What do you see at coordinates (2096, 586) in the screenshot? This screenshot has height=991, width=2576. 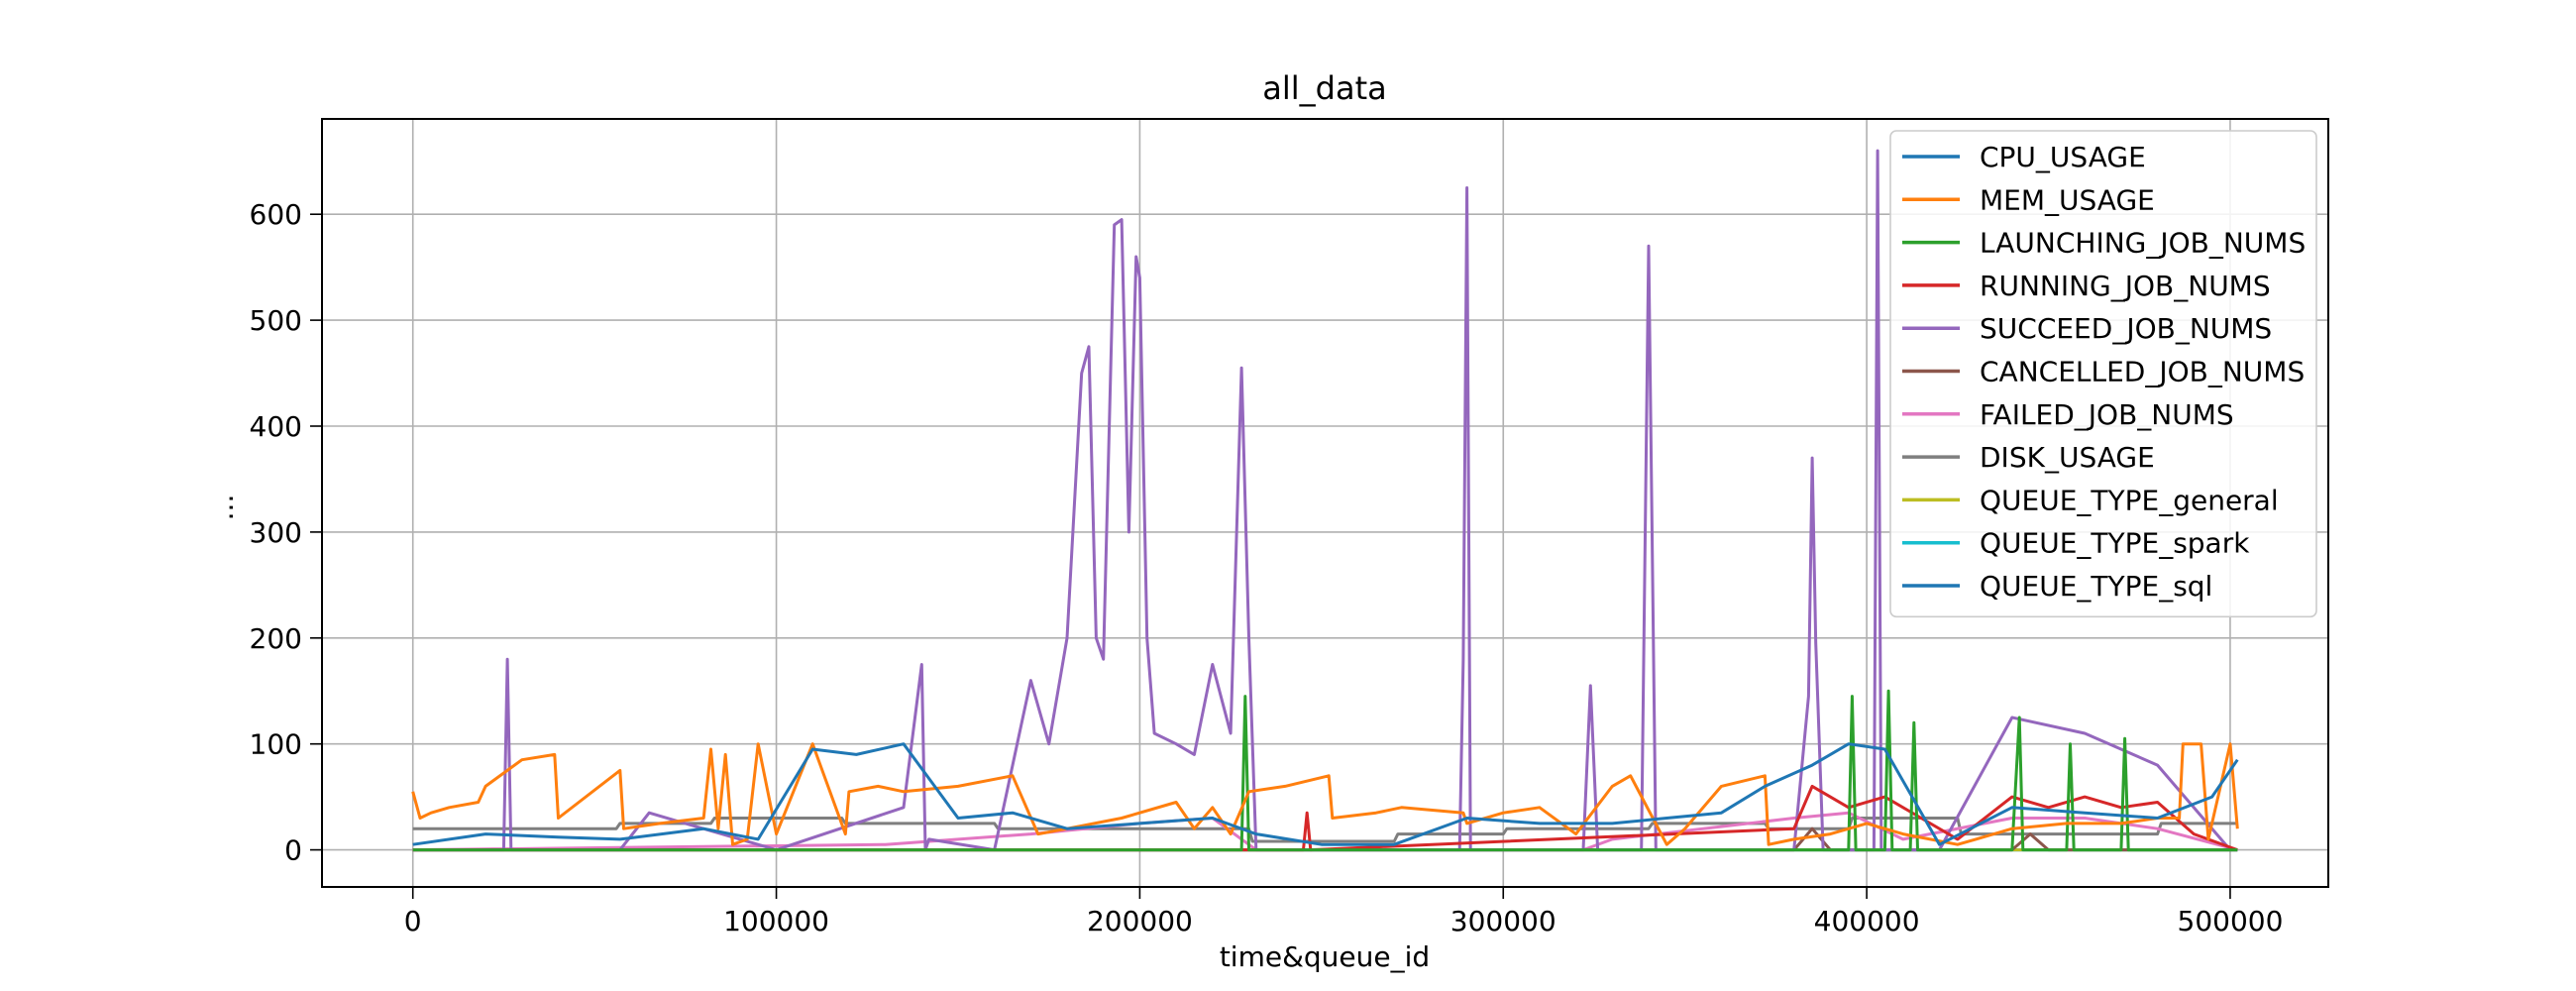 I see `legend-label-queue-type-sql: QUEUE_TYPE_sql` at bounding box center [2096, 586].